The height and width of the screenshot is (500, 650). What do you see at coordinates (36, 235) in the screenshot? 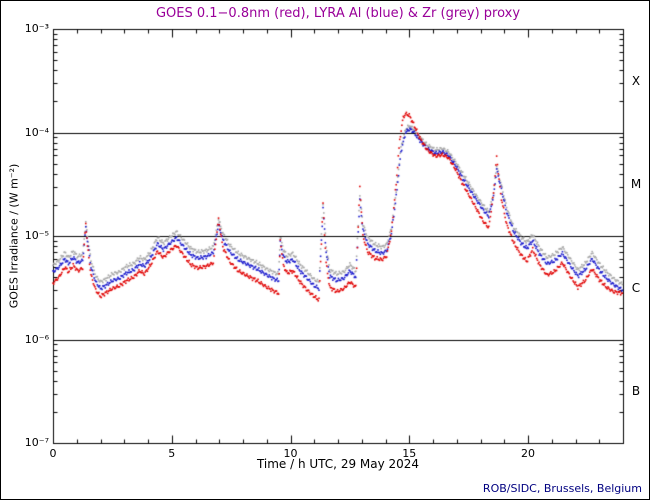
I see `y-tick-label: 10⁻⁵` at bounding box center [36, 235].